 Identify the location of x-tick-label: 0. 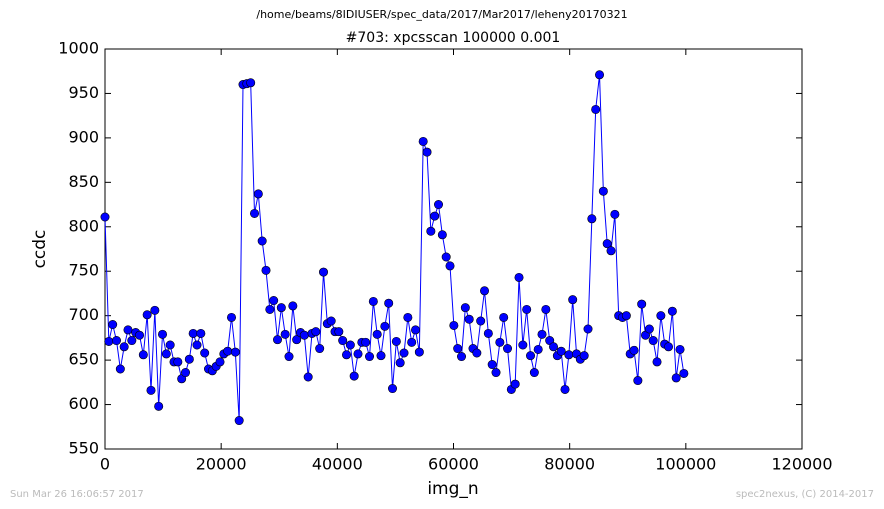
(105, 464).